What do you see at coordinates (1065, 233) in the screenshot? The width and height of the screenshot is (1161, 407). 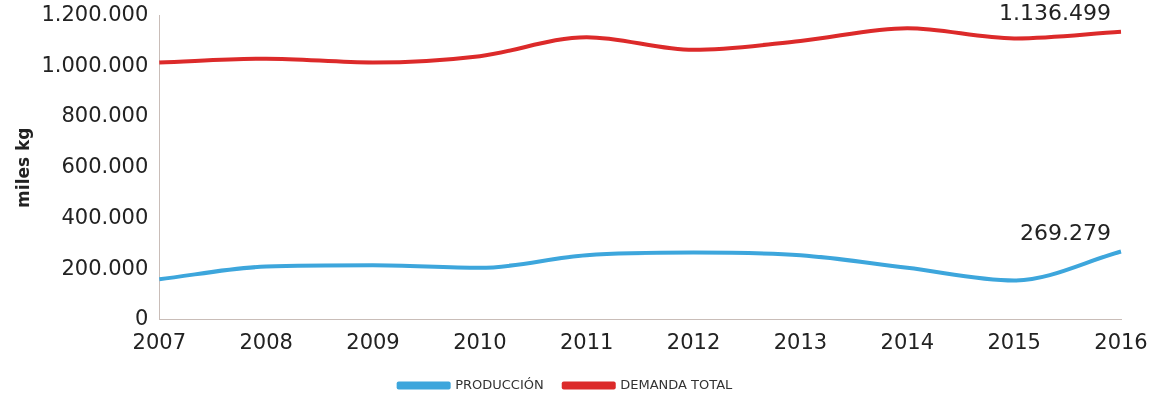 I see `data-label: 269.279` at bounding box center [1065, 233].